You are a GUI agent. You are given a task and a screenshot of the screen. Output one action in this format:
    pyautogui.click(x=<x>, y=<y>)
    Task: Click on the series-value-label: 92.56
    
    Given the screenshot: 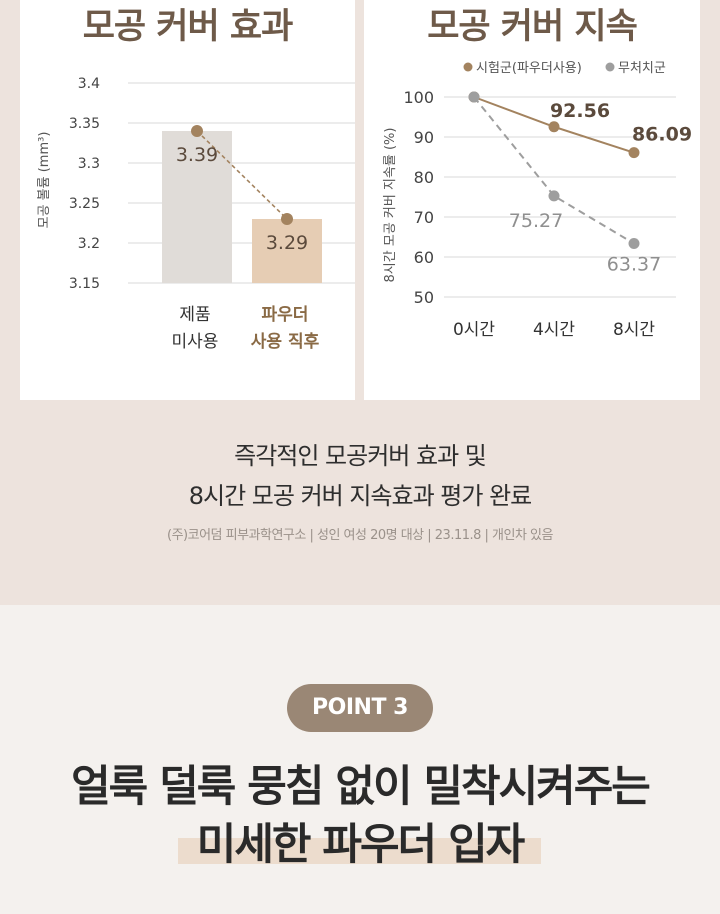 What is the action you would take?
    pyautogui.click(x=580, y=111)
    